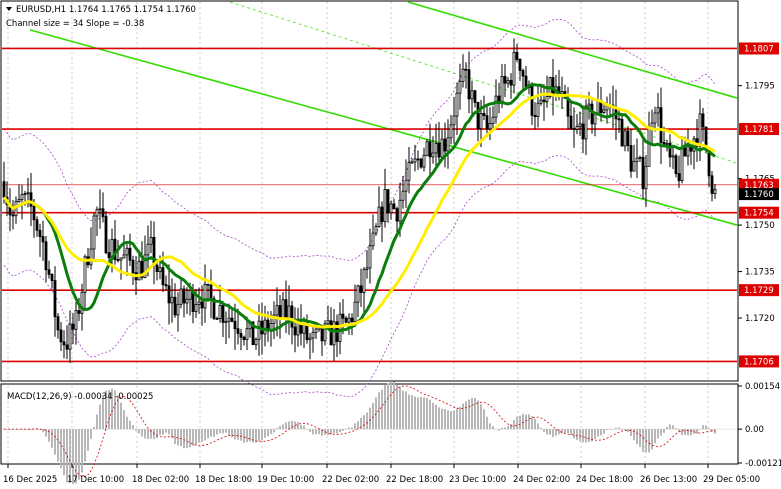 The width and height of the screenshot is (781, 489). Describe the element at coordinates (760, 319) in the screenshot. I see `y-tick-label: 1.1720` at that location.